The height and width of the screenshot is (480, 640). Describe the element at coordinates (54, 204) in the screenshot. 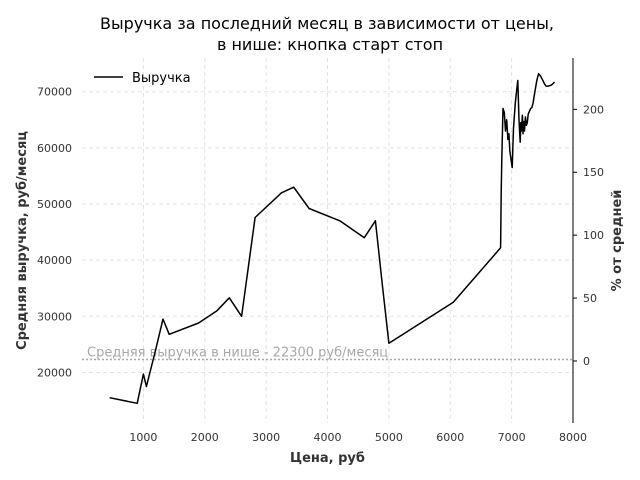

I see `y-tick-label: 50000` at that location.